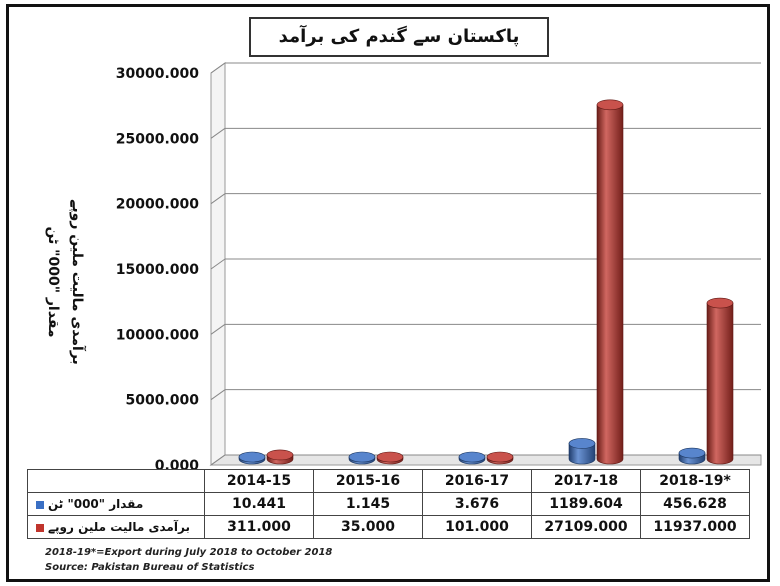 The width and height of the screenshot is (780, 586). Describe the element at coordinates (399, 37) in the screenshot. I see `chart-title: پاکستان سے گندم کی برآمد` at that location.